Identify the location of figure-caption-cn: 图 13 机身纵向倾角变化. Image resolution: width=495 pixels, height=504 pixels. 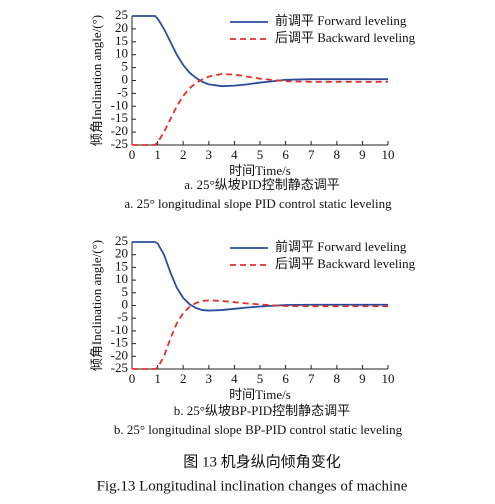
(262, 461).